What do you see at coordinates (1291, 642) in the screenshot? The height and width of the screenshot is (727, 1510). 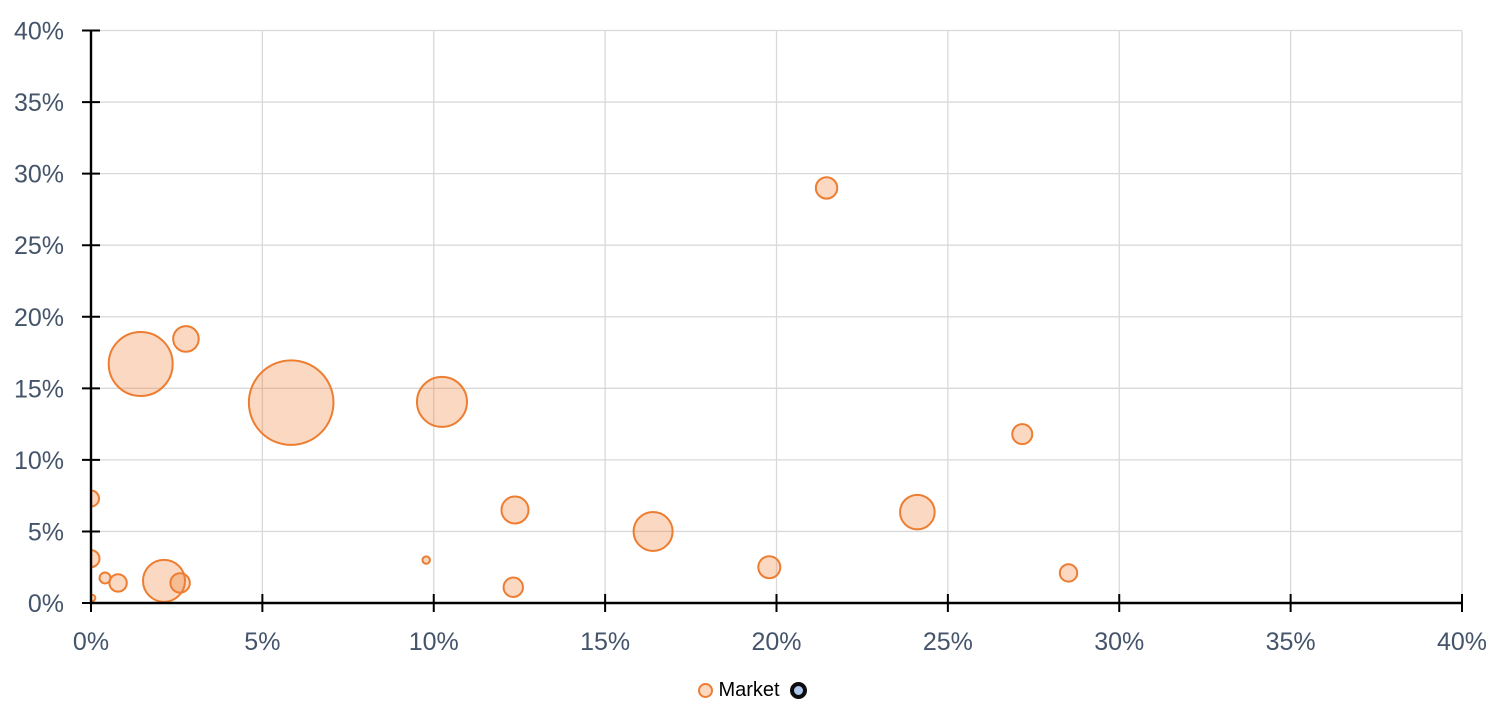 I see `x-axis-tick-label: 35%` at bounding box center [1291, 642].